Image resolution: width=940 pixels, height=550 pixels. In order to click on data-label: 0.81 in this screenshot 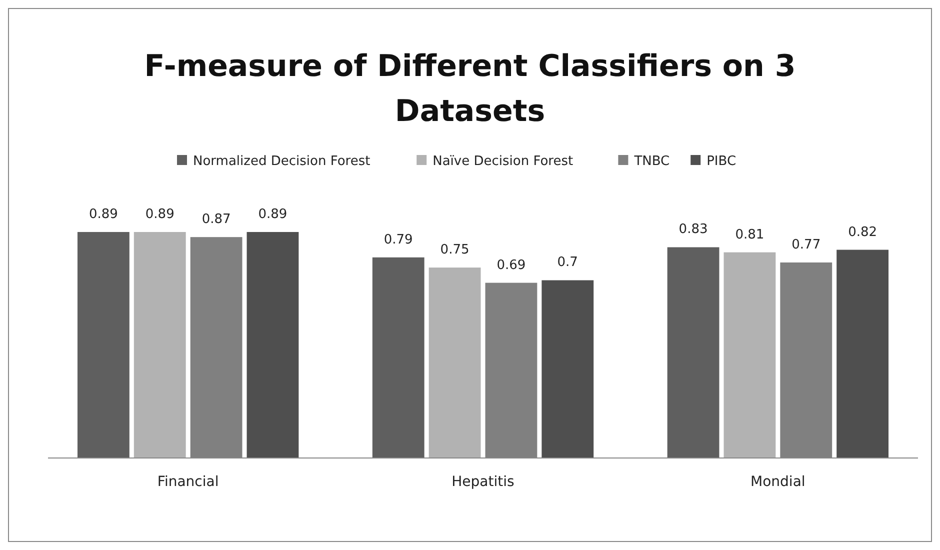, I will do `click(749, 234)`.